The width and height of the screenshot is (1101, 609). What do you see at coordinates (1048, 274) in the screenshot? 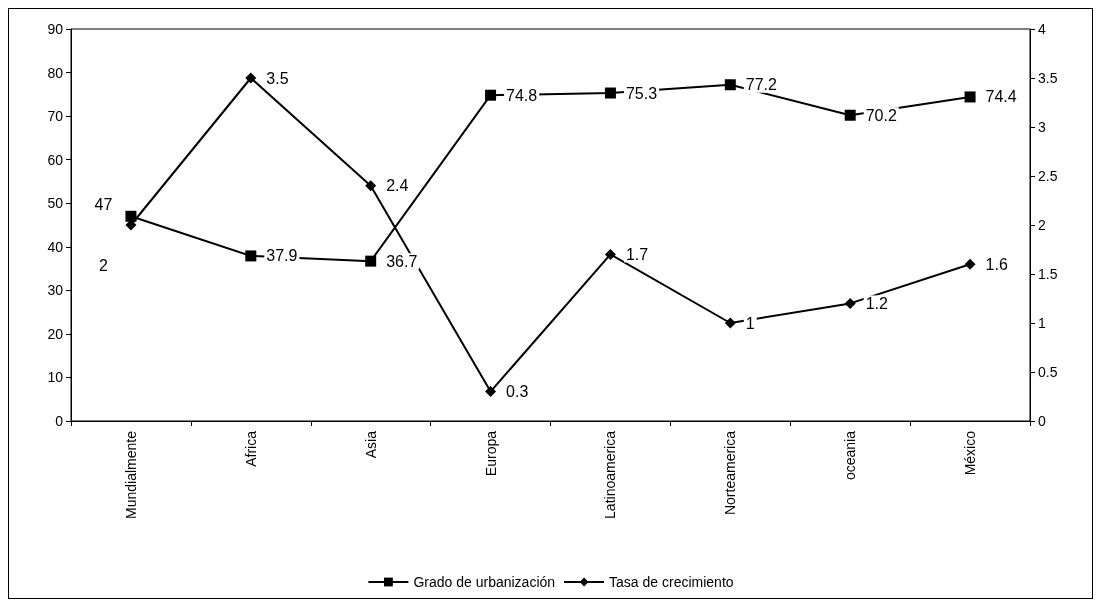
I see `y2-tick-label: 1.5` at bounding box center [1048, 274].